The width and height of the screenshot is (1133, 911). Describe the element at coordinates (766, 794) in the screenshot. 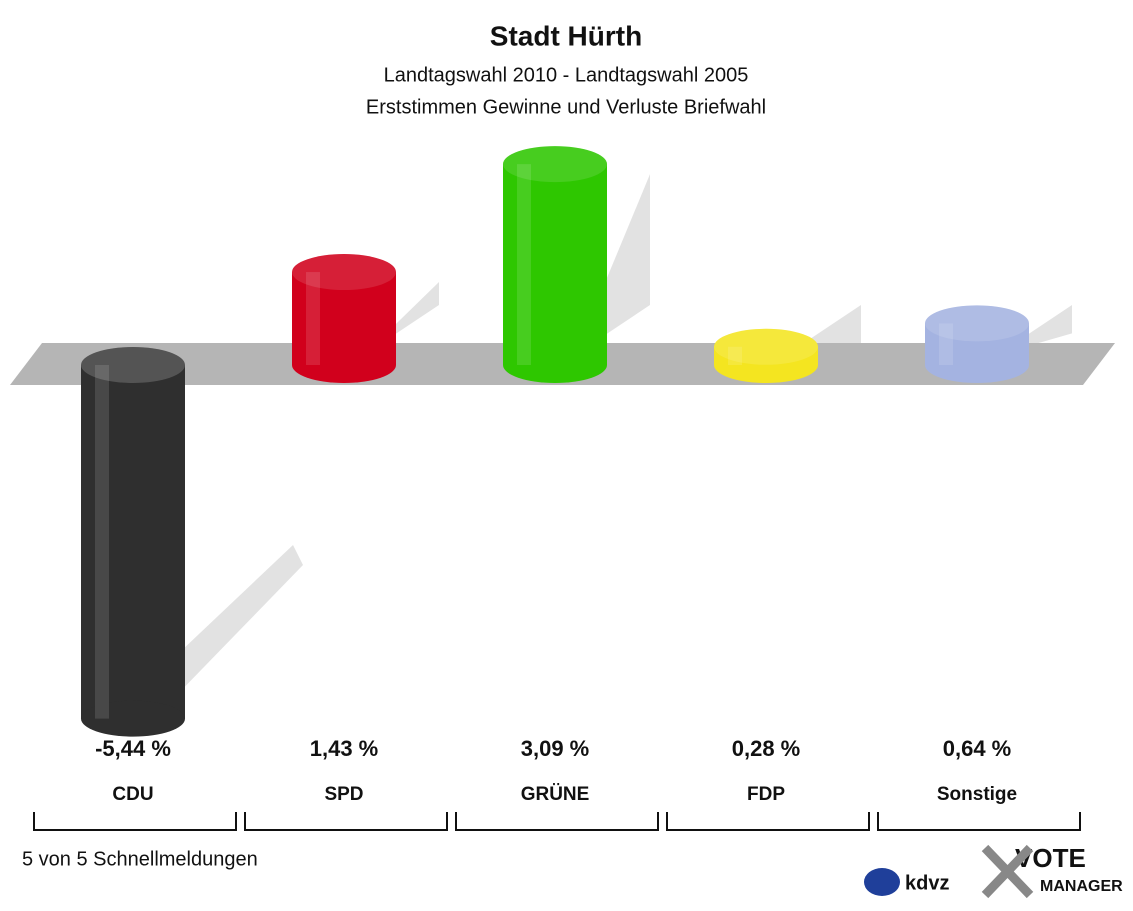

I see `x-tick-label: FDP` at that location.